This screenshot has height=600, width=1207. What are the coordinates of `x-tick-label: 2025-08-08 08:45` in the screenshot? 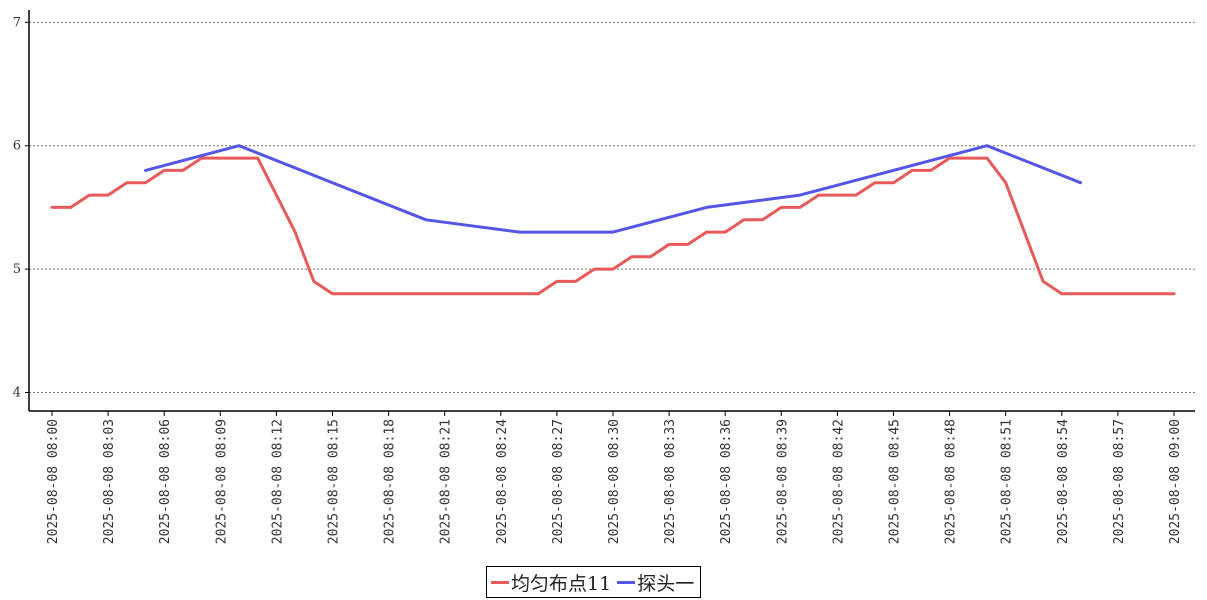 It's located at (895, 481).